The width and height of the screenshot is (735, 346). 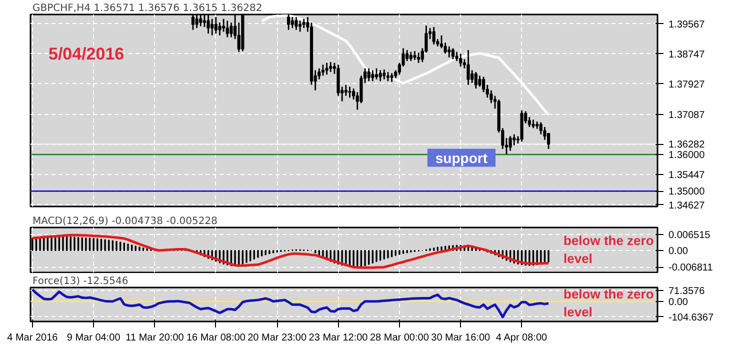 What do you see at coordinates (687, 54) in the screenshot?
I see `y-tick-label: 1.38747` at bounding box center [687, 54].